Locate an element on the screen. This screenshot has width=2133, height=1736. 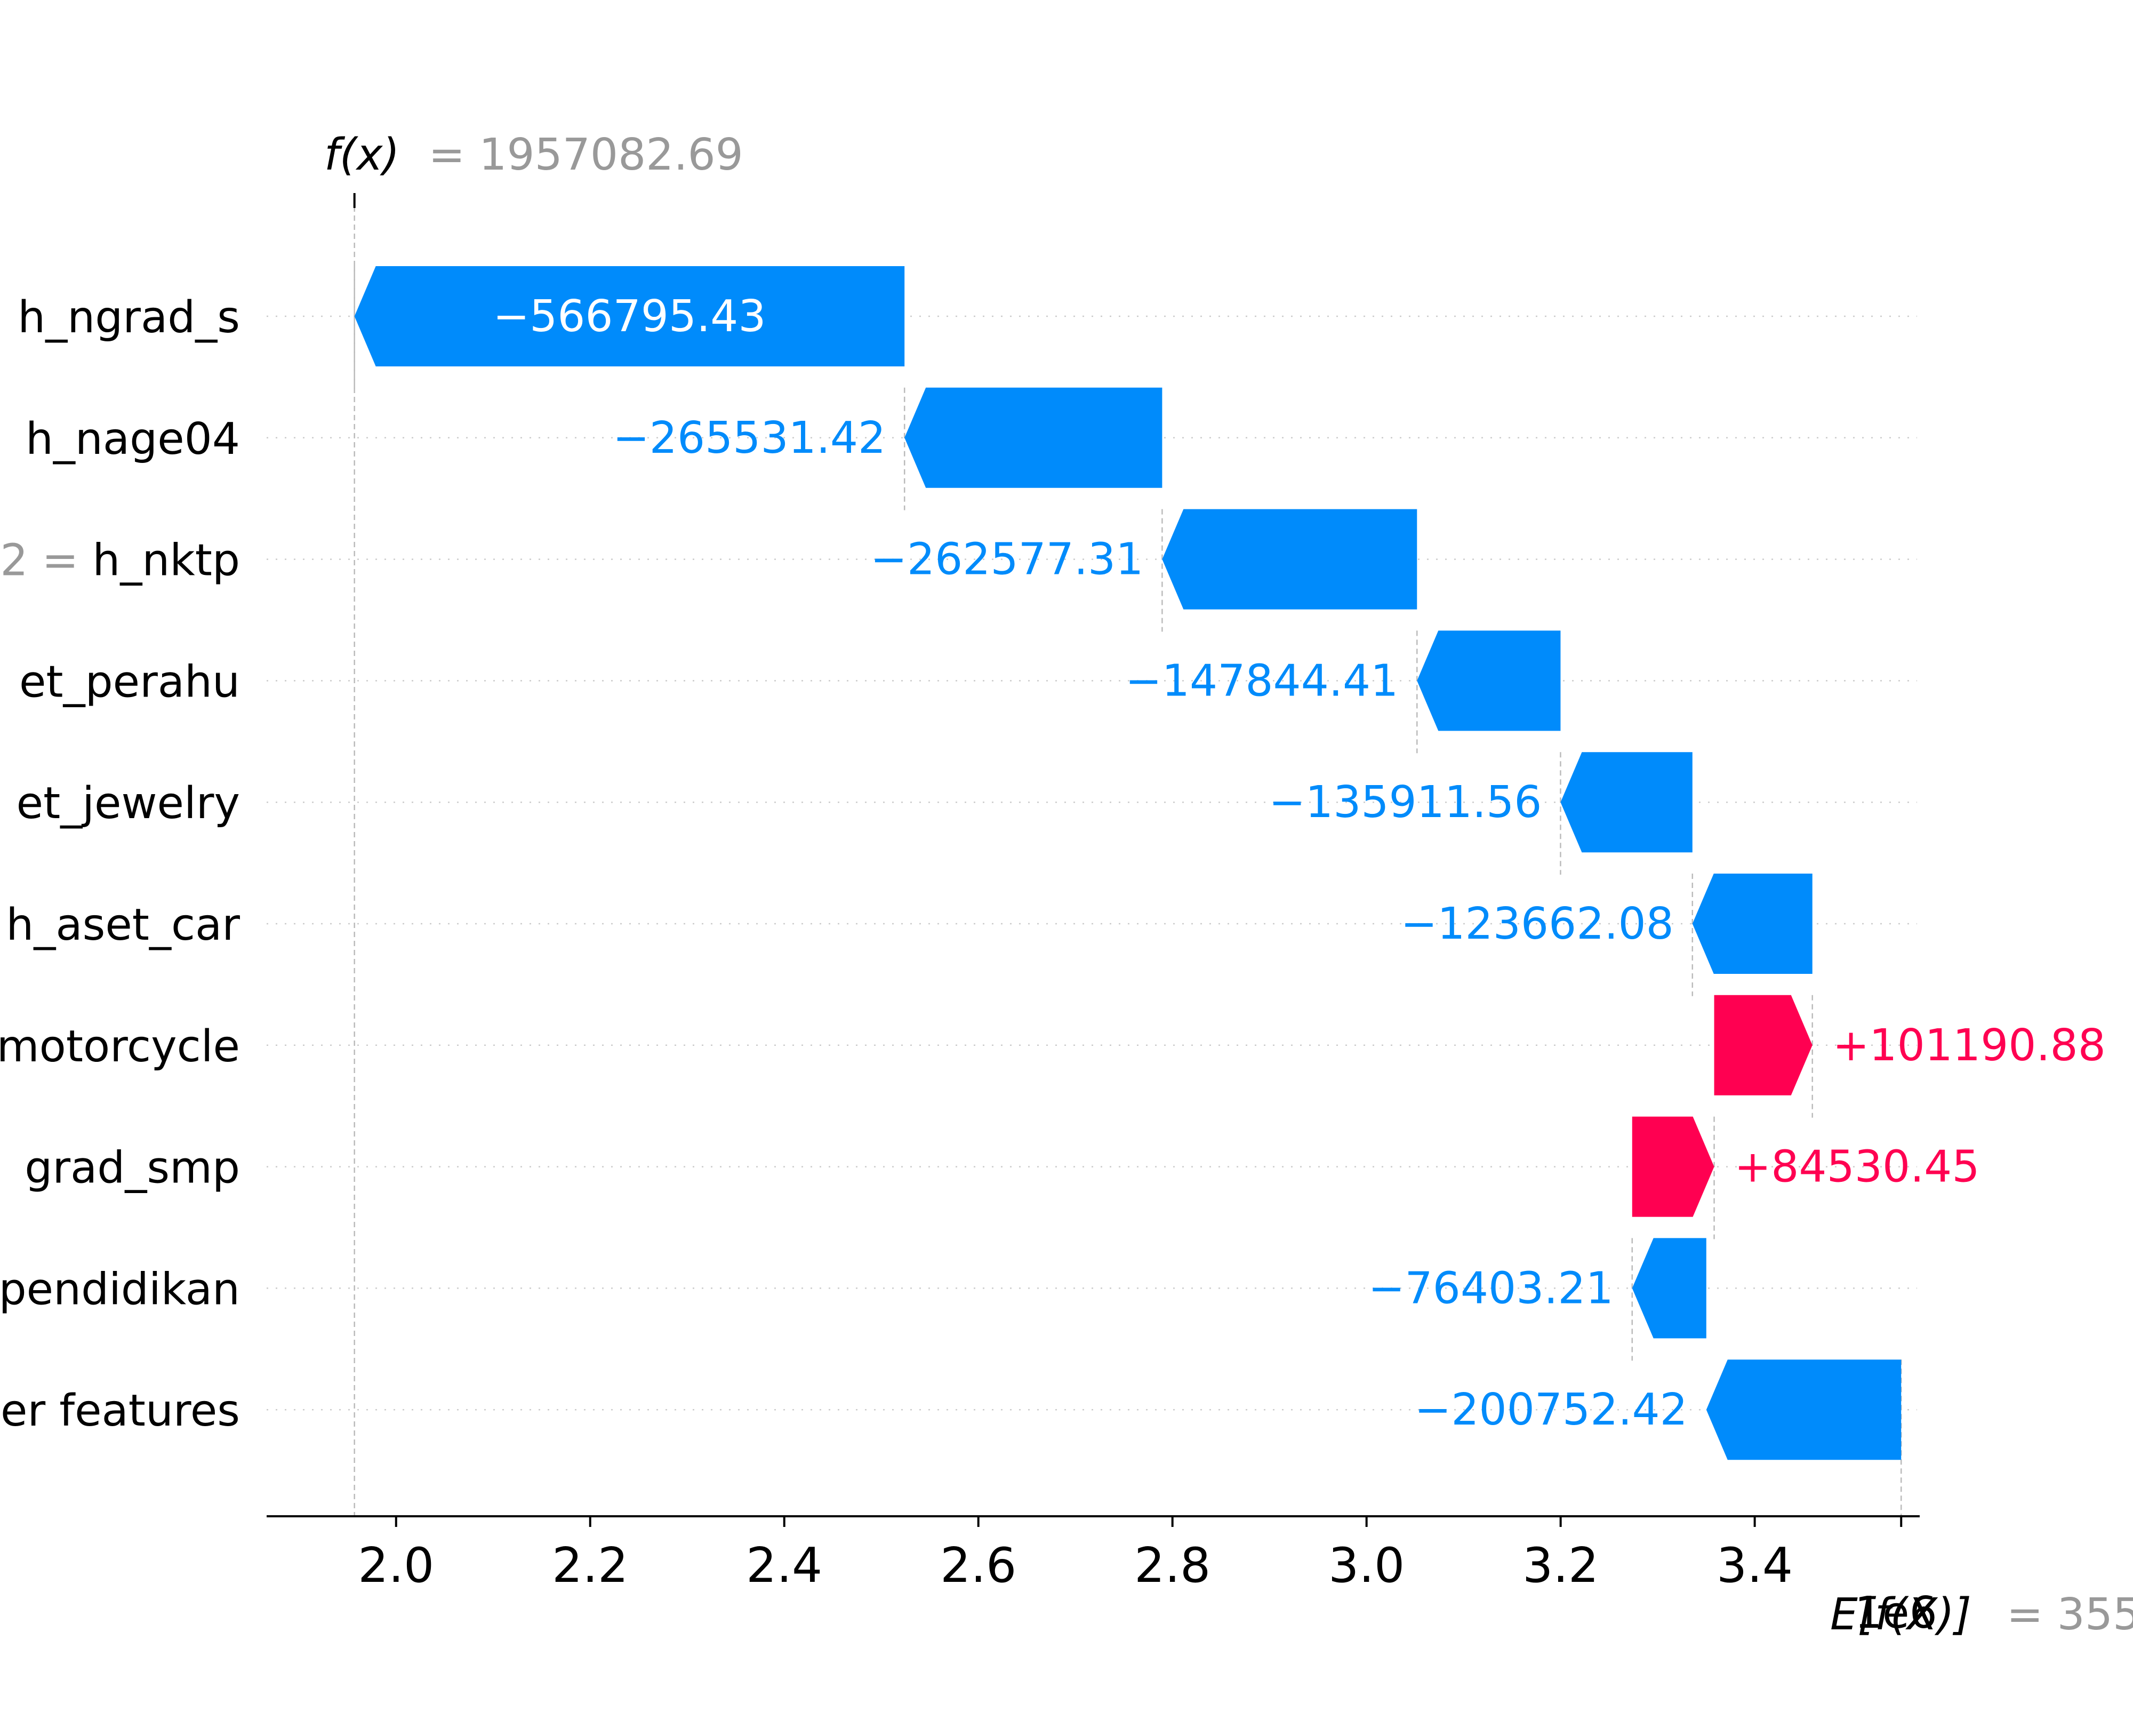
feature-name: et_jewelry is located at coordinates (128, 803).